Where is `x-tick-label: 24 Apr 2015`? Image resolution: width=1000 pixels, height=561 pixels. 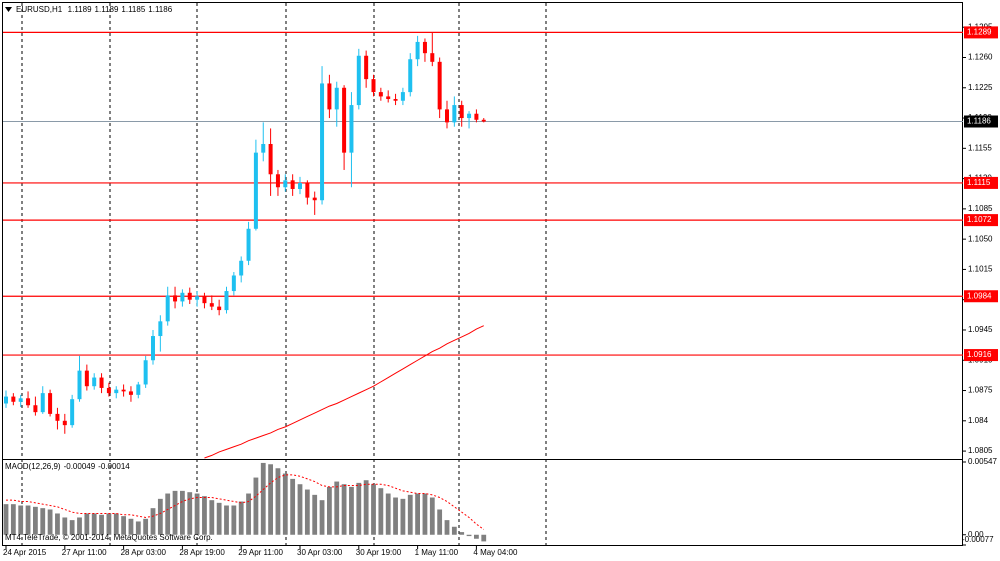
x-tick-label: 24 Apr 2015 is located at coordinates (25, 552).